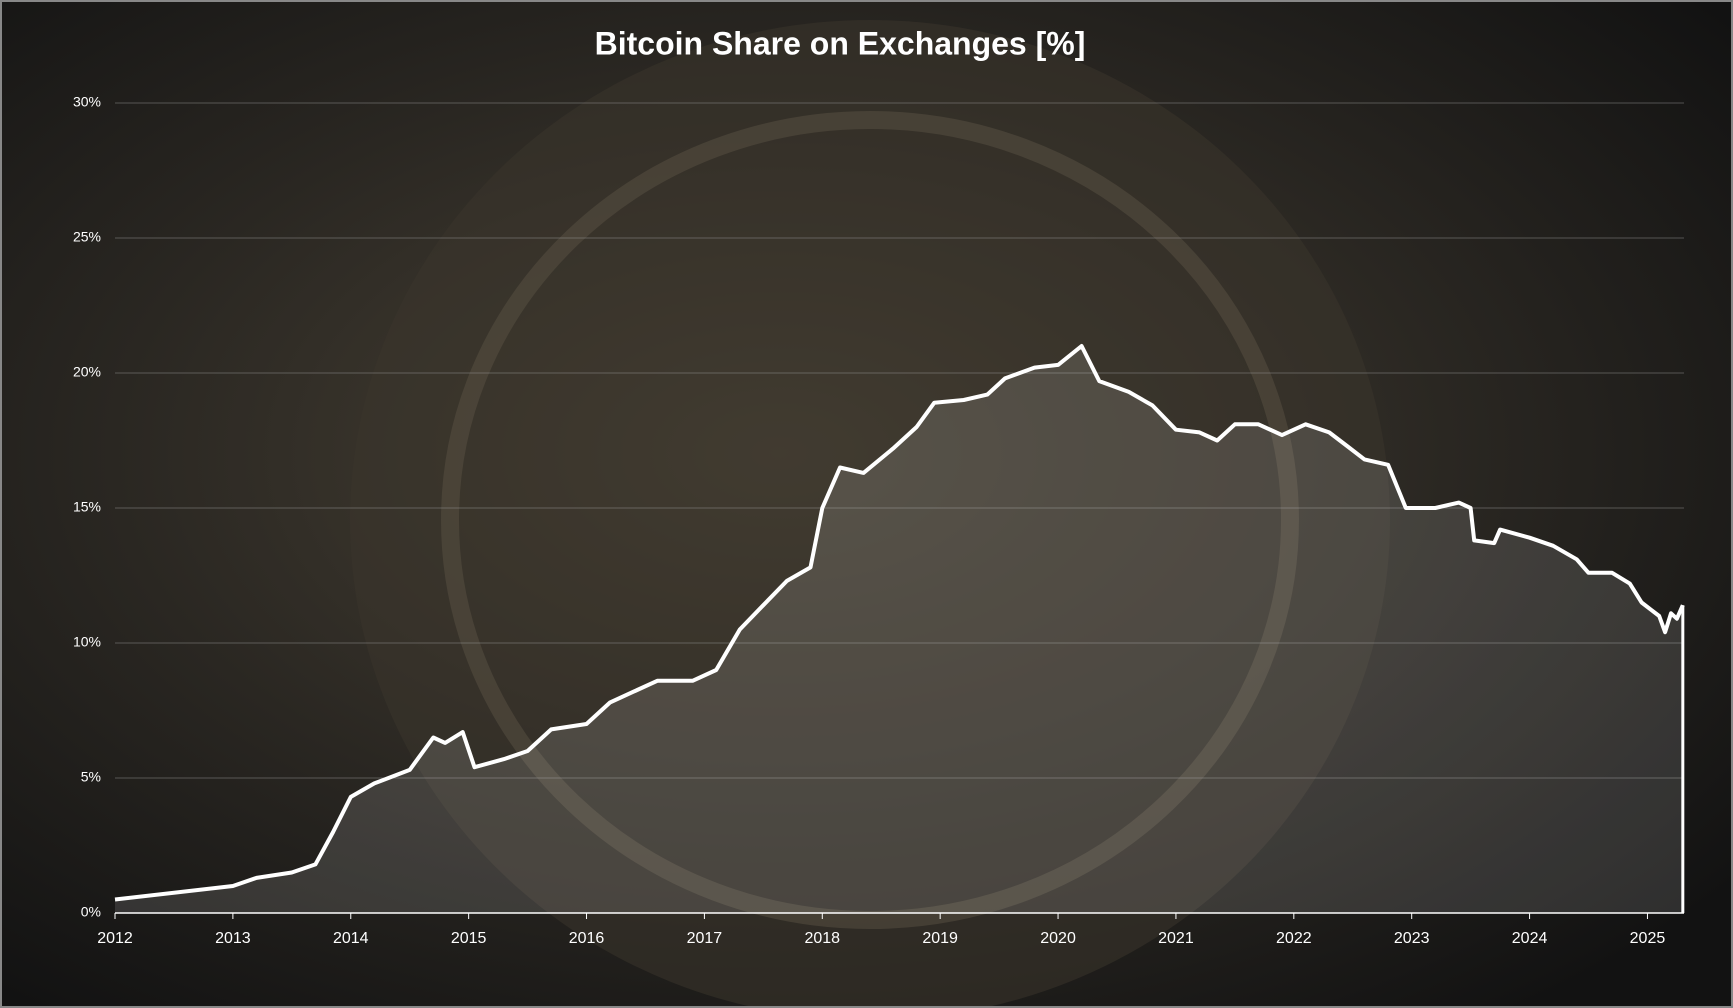  I want to click on y-tick-label: 30%, so click(87, 102).